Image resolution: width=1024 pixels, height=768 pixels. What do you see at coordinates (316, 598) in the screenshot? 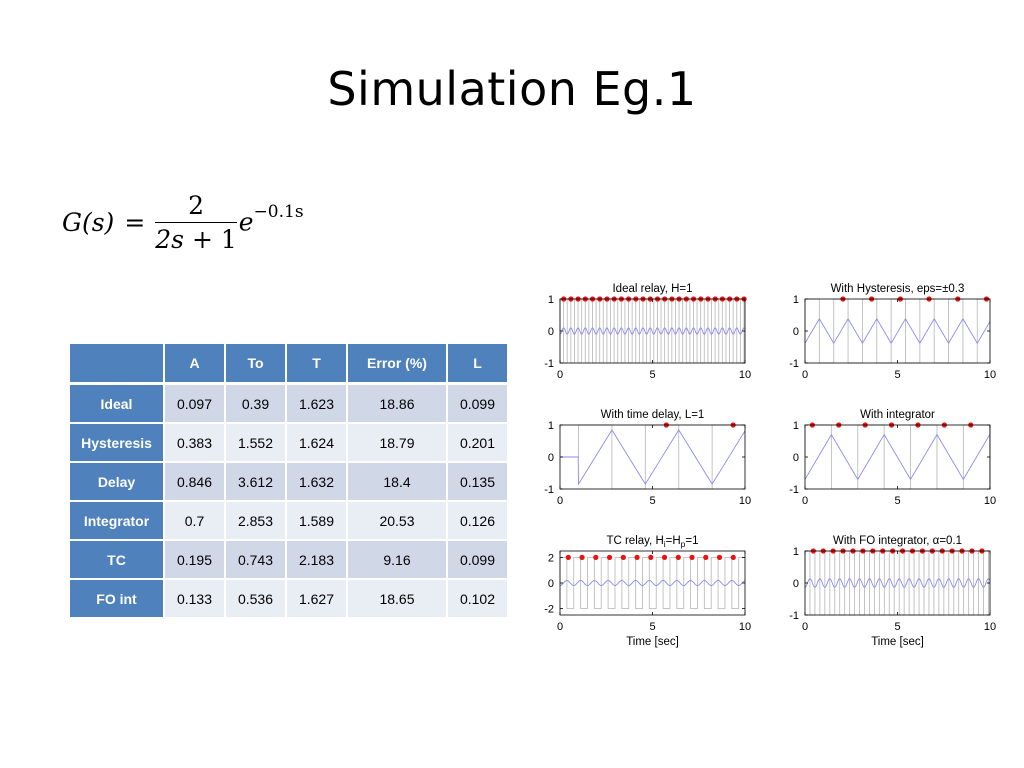
I see `table-cell: 1.627` at bounding box center [316, 598].